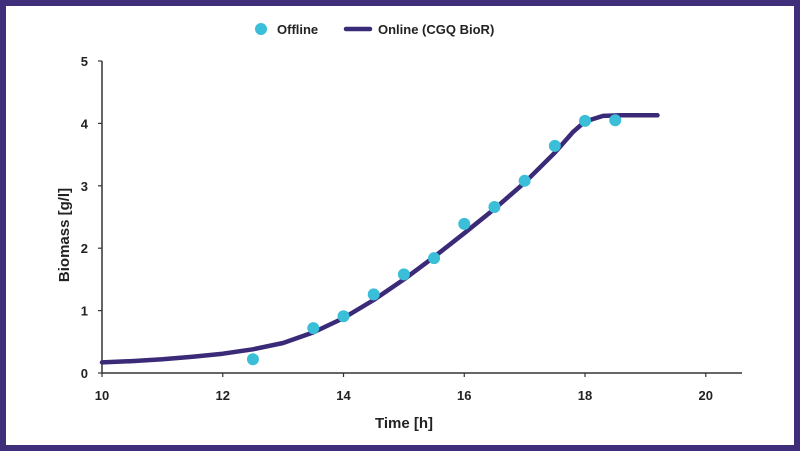 This screenshot has width=800, height=451. What do you see at coordinates (84, 61) in the screenshot?
I see `y-tick-label: 5` at bounding box center [84, 61].